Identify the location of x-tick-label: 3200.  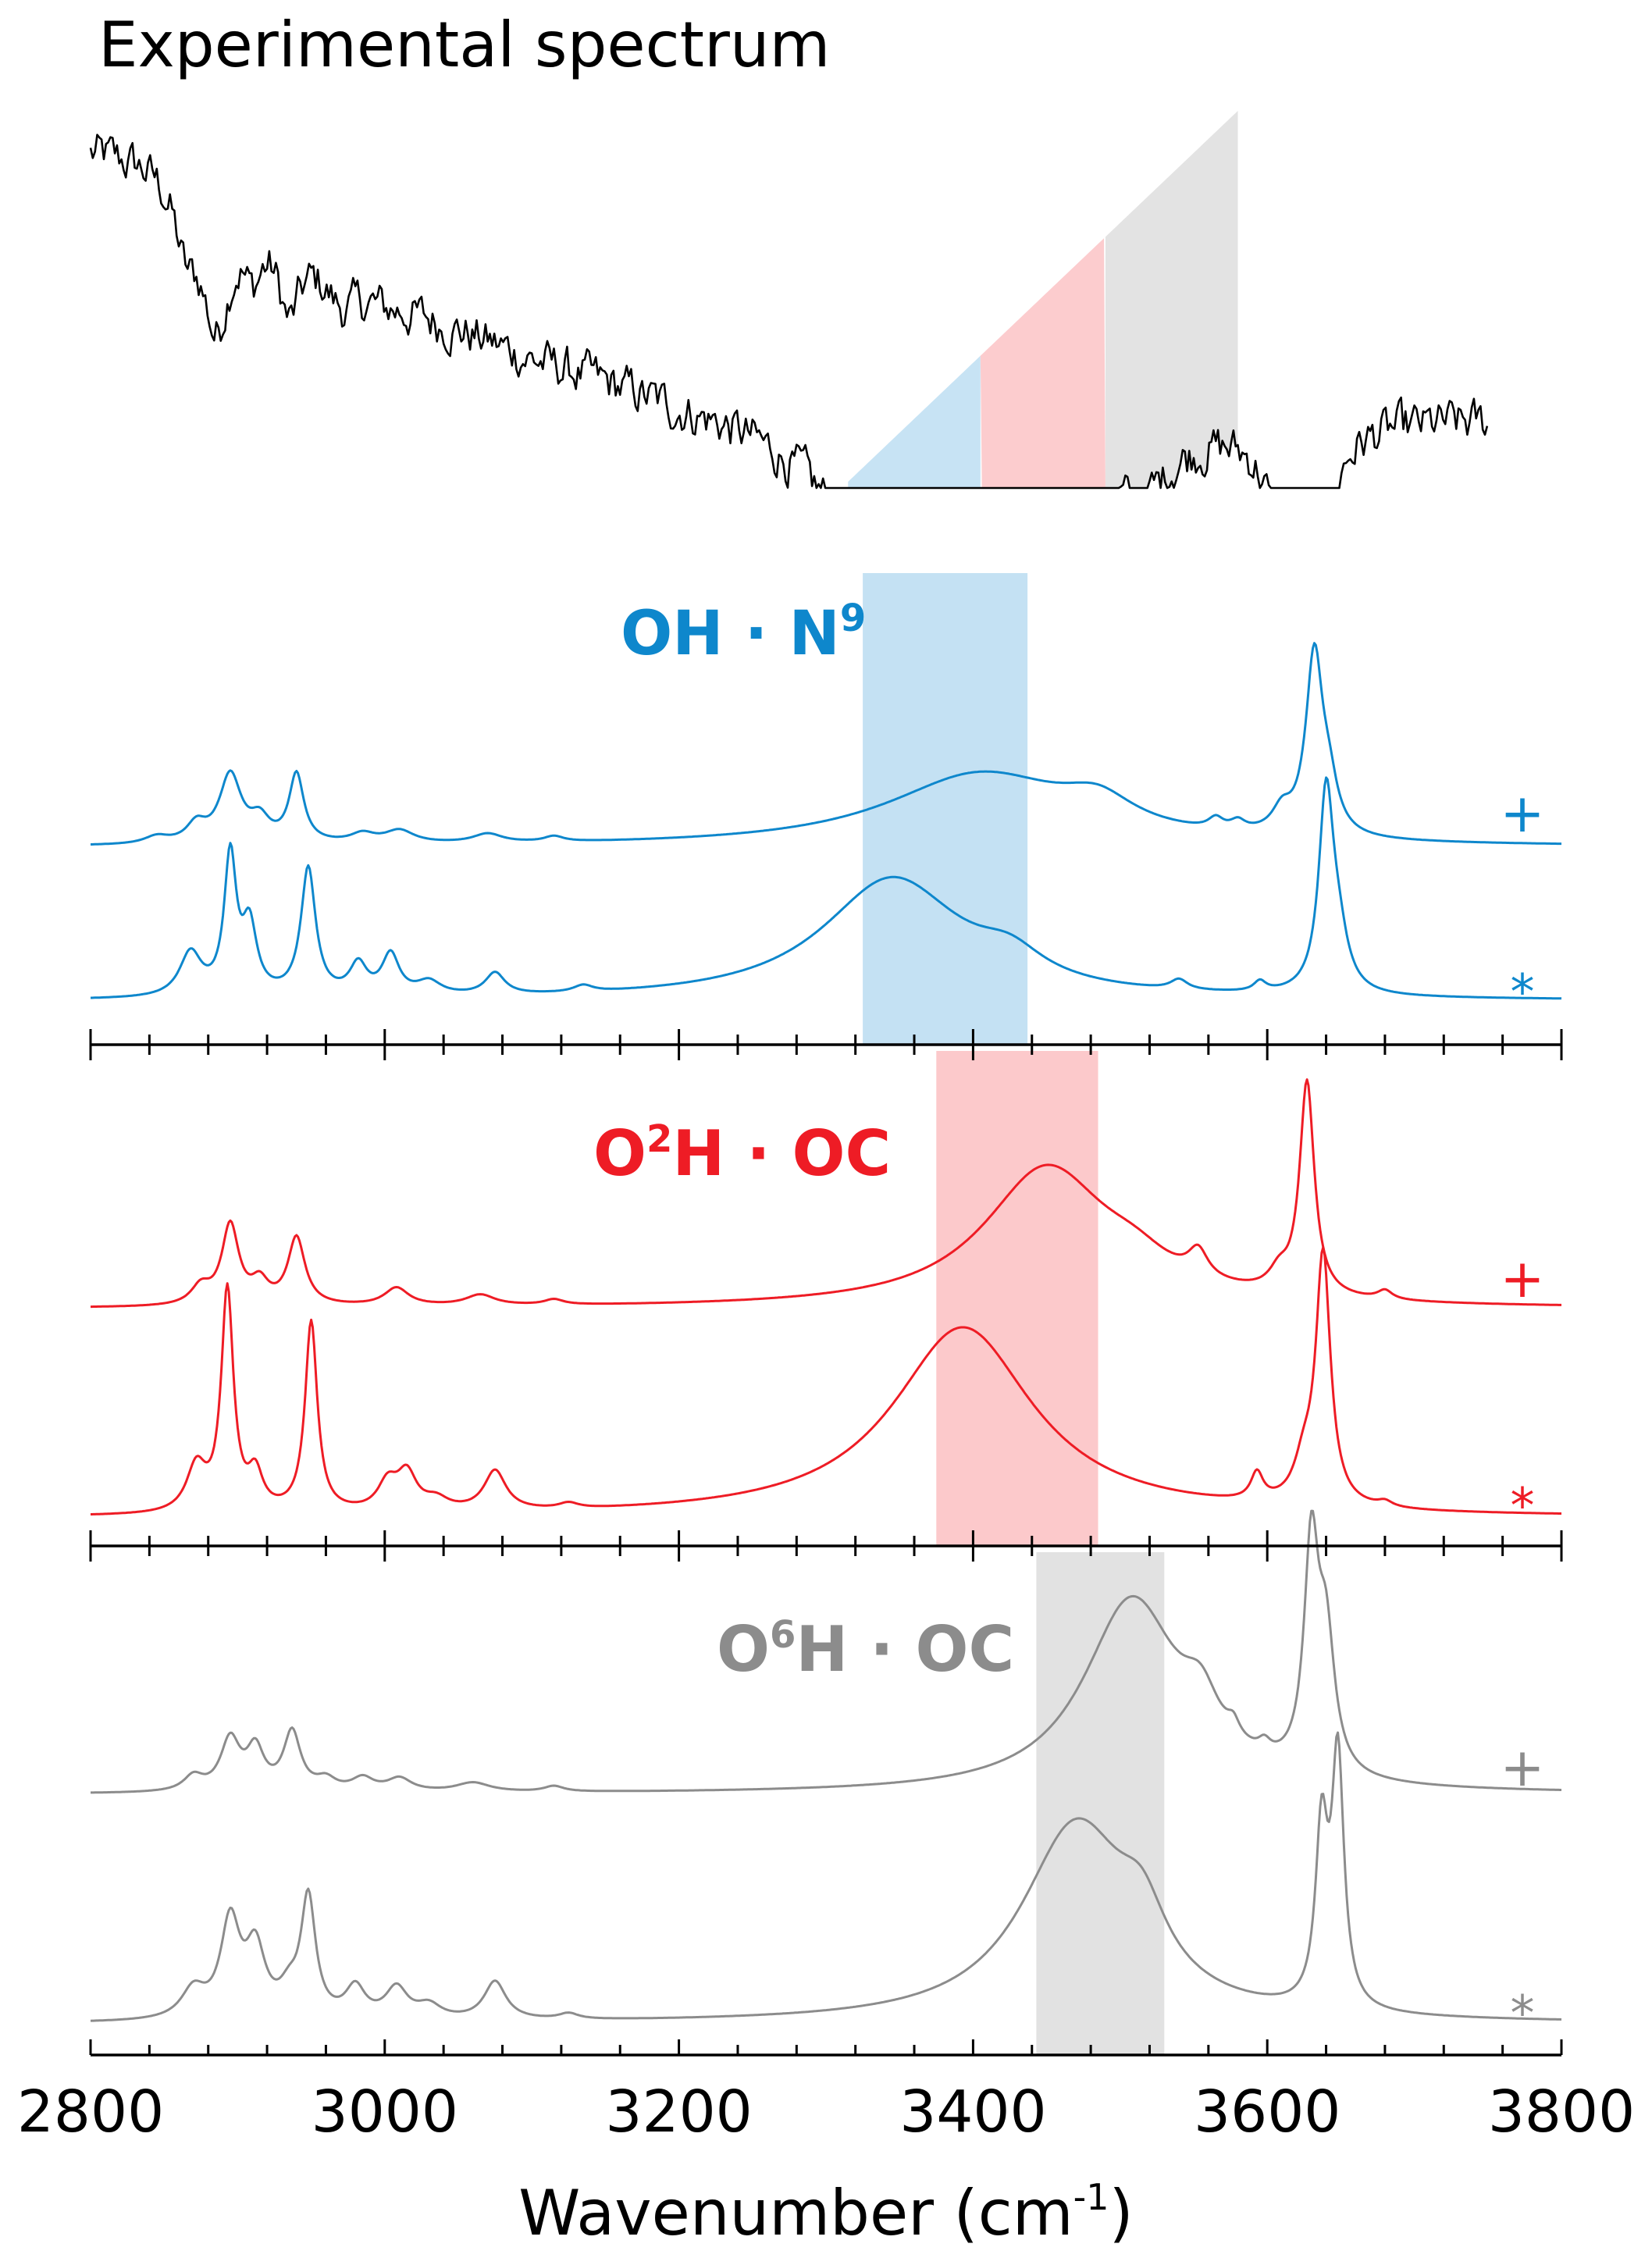
(678, 2112).